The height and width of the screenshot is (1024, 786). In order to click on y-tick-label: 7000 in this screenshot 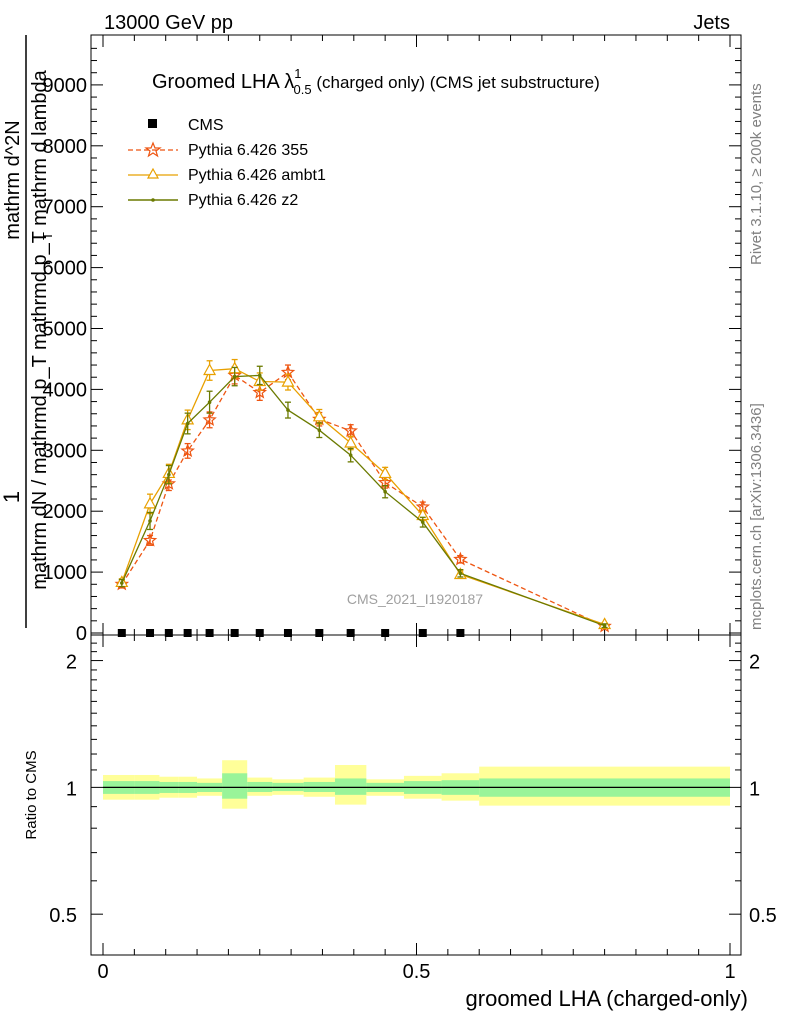, I will do `click(65, 208)`.